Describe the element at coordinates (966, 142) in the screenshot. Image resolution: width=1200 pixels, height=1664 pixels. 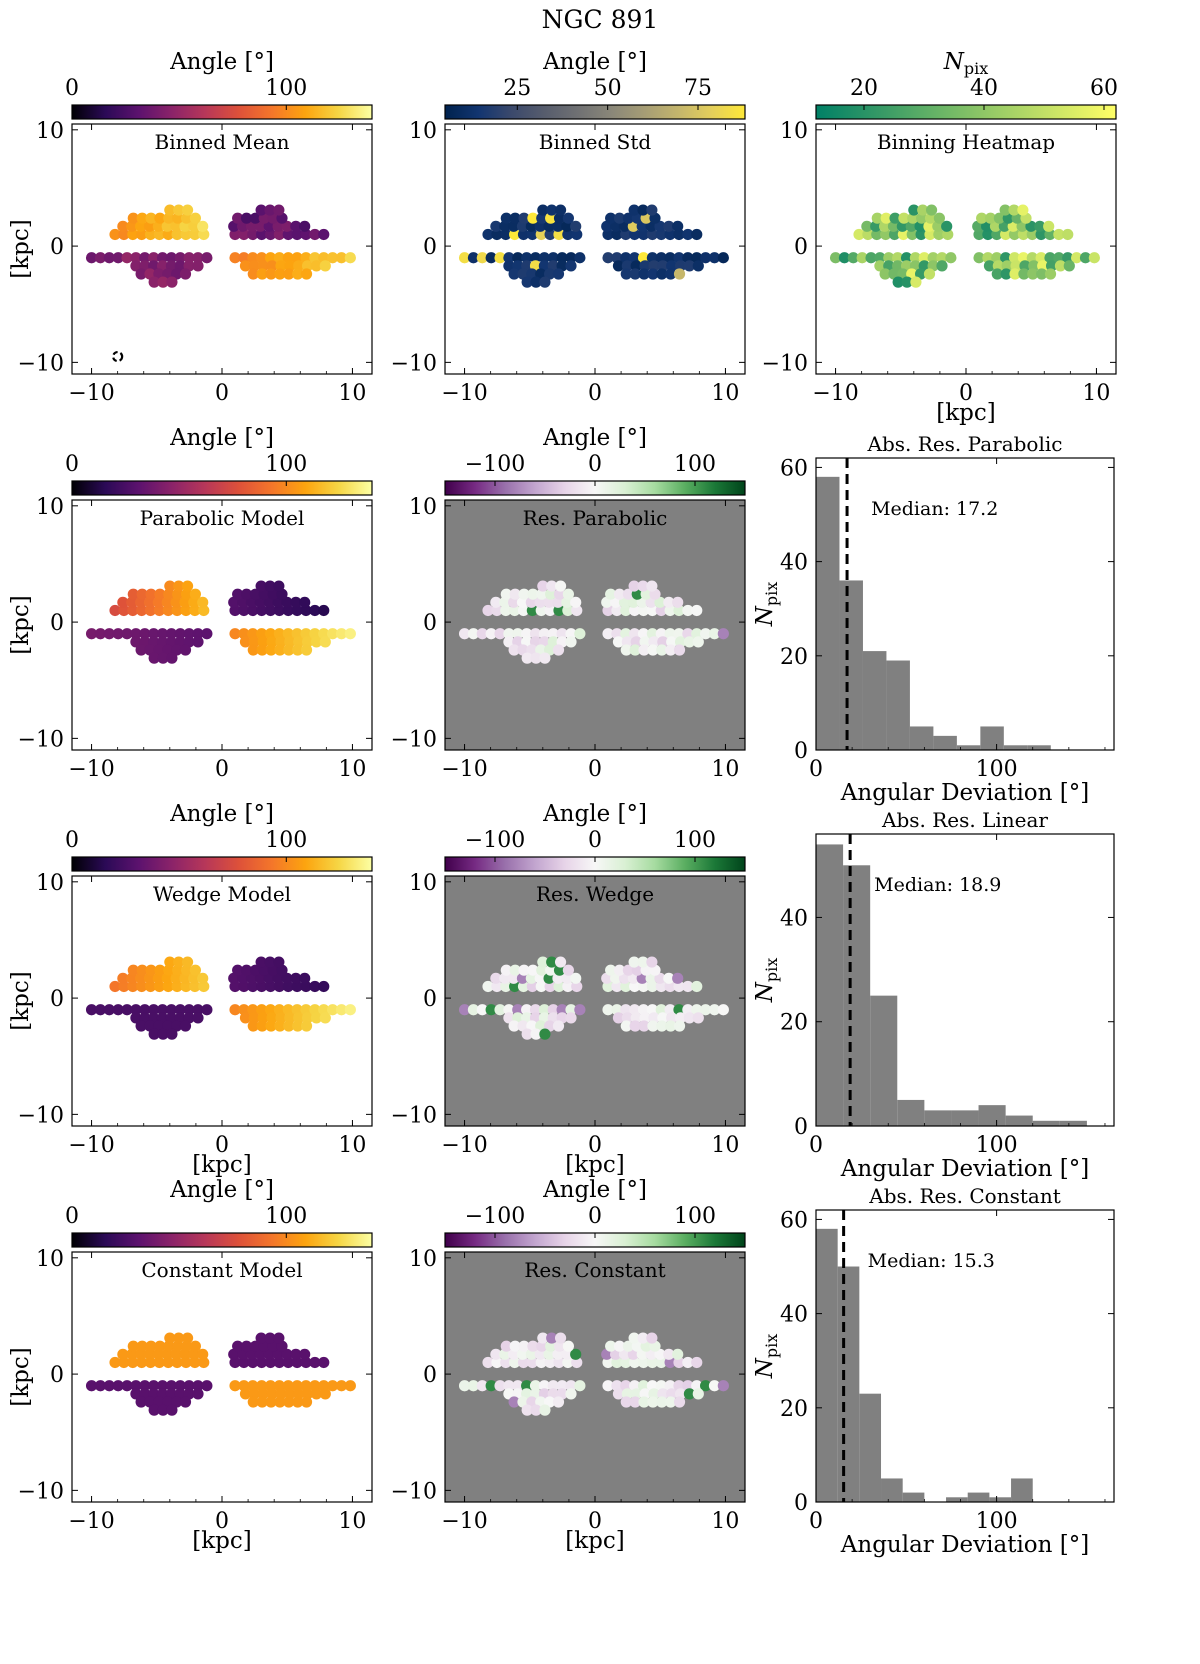
I see `panel-title: Binning Heatmap` at that location.